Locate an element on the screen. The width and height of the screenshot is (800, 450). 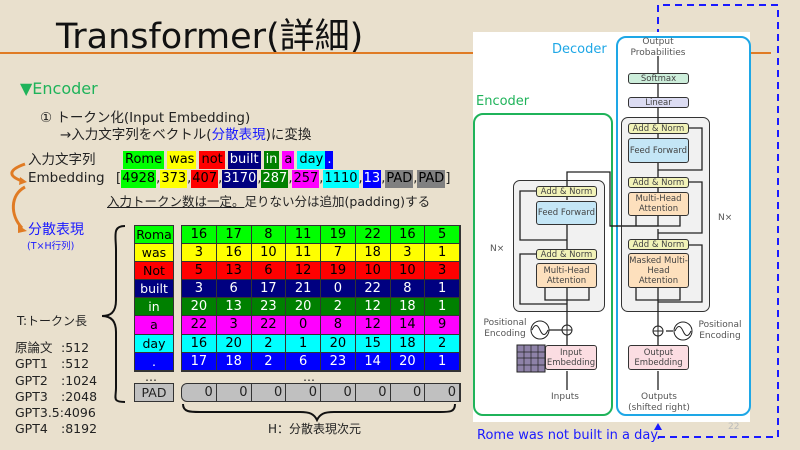
token: built is located at coordinates (244, 160).